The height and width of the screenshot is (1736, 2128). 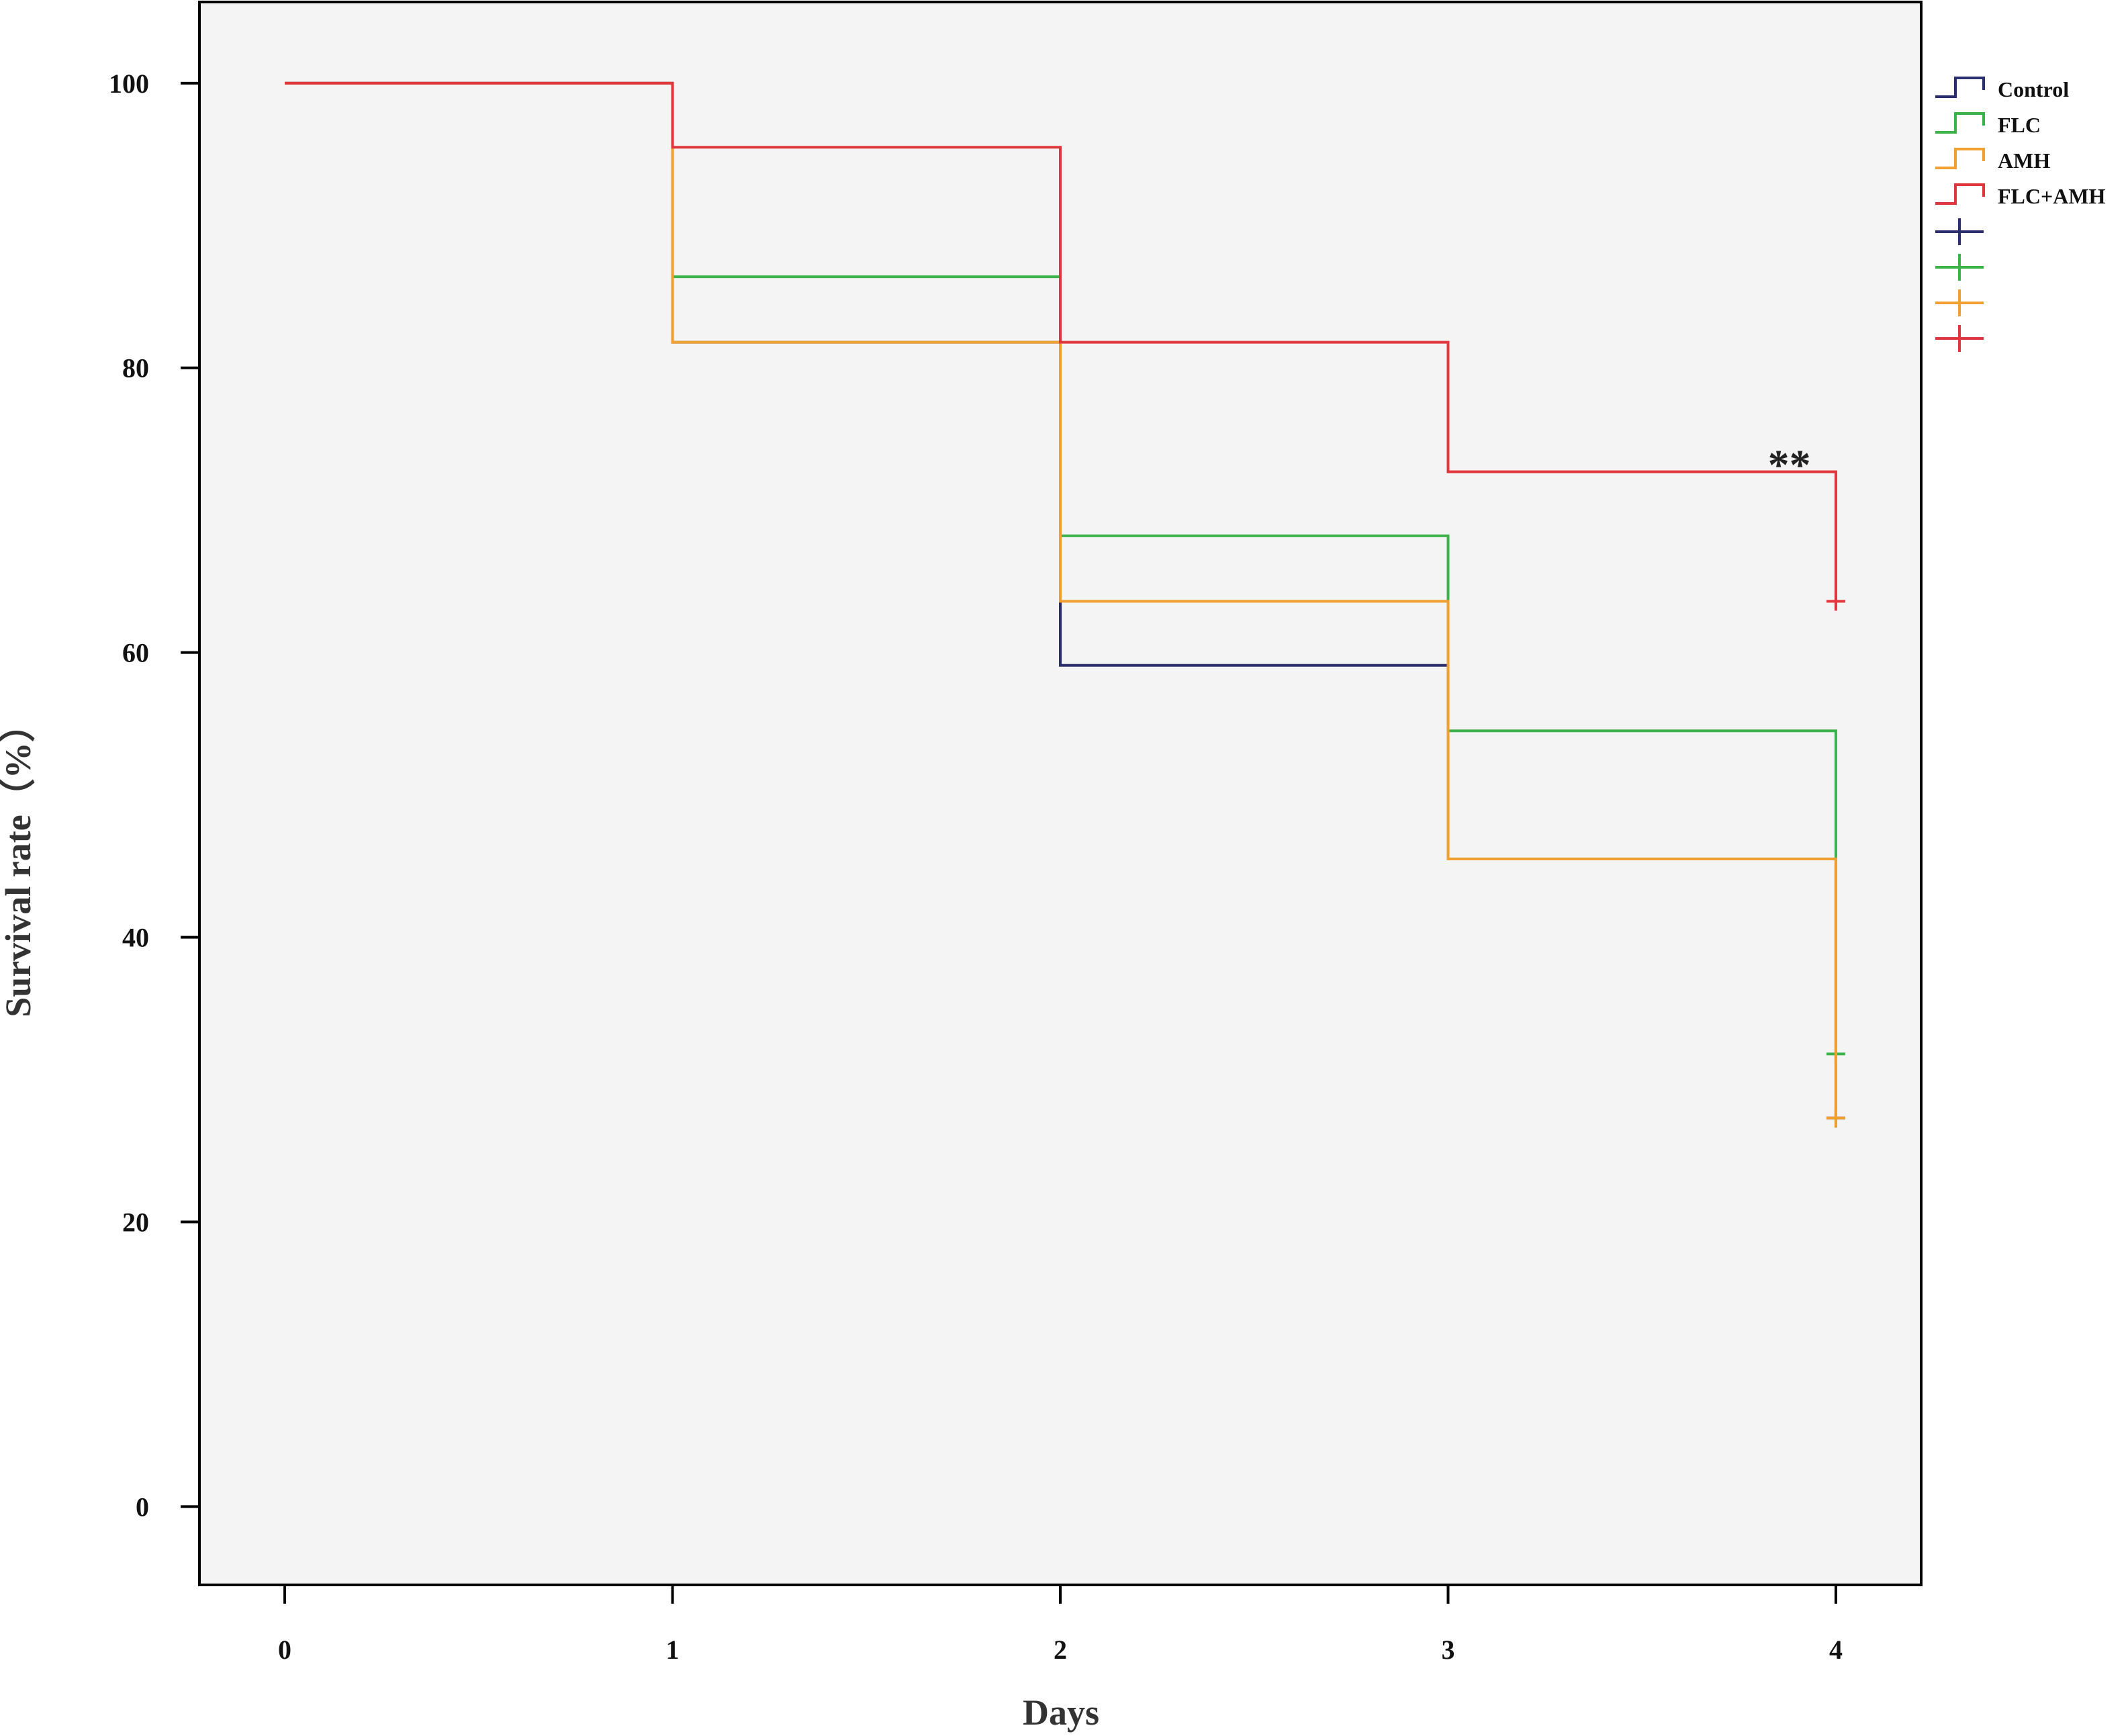 I want to click on x-tick-label: 2, so click(x=1060, y=1650).